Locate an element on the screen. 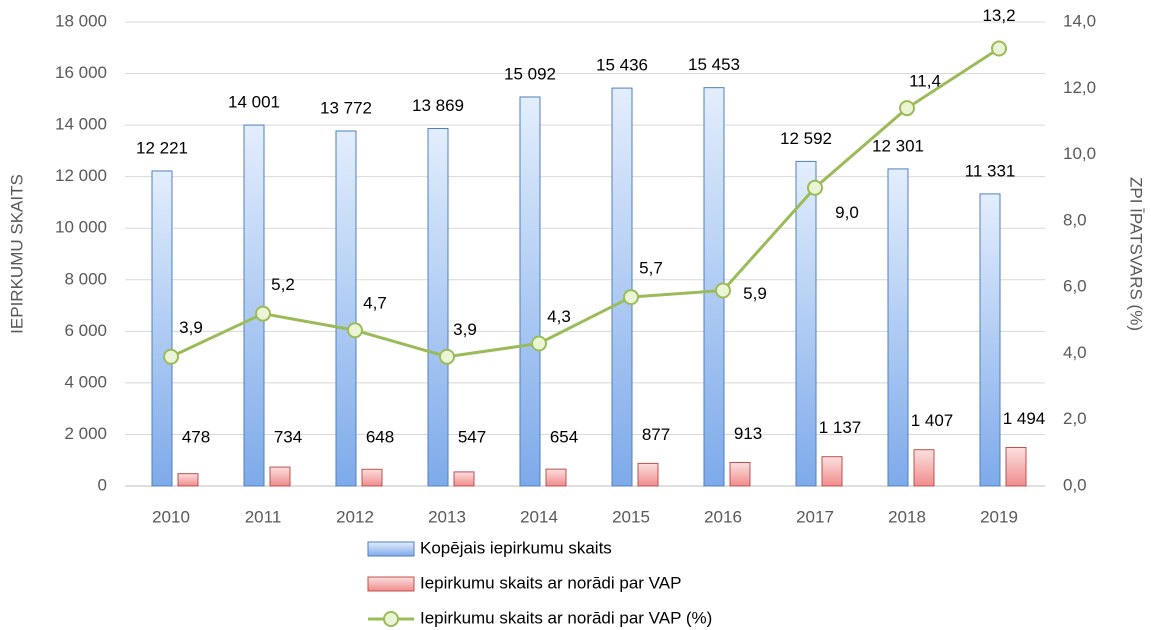 The width and height of the screenshot is (1151, 630). x-tick-label: 2016 is located at coordinates (723, 516).